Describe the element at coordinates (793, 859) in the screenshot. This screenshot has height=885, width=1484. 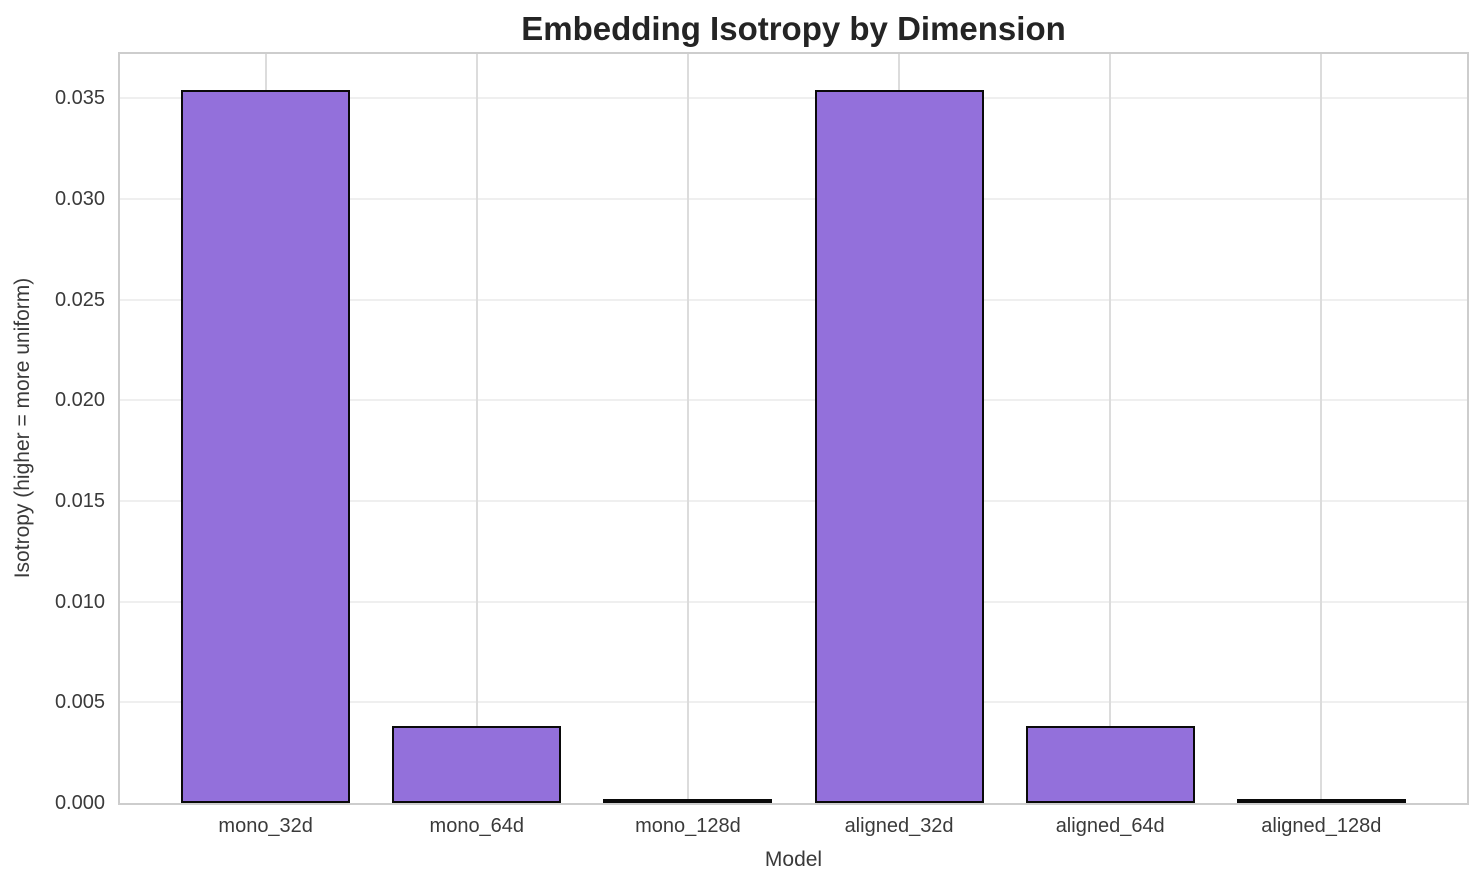
I see `x-axis-label: Model` at that location.